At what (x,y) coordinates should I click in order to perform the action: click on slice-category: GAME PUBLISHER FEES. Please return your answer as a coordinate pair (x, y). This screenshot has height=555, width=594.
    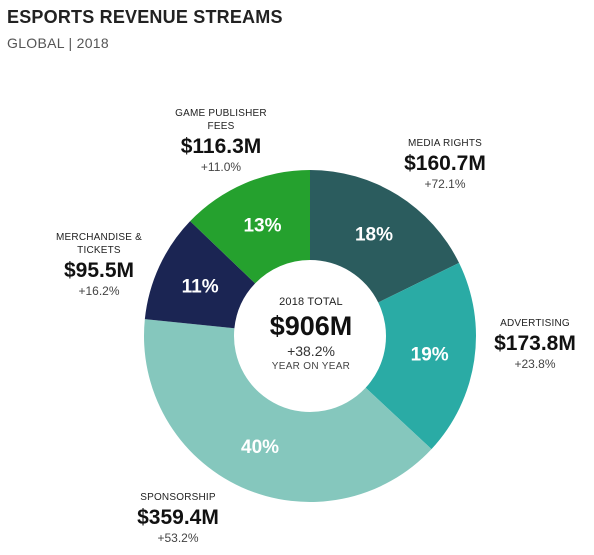
    Looking at the image, I should click on (221, 120).